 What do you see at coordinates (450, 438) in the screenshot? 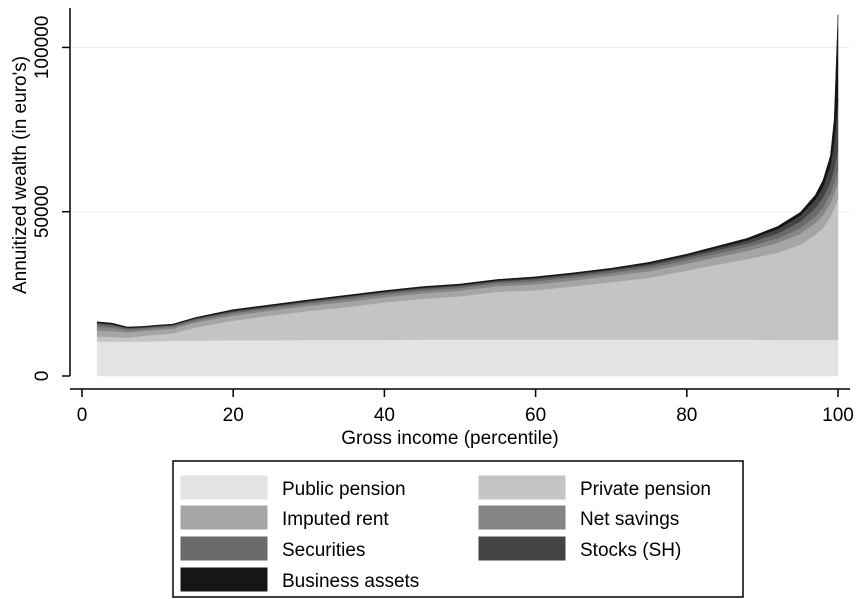
I see `x-axis-title: Gross income (percentile)` at bounding box center [450, 438].